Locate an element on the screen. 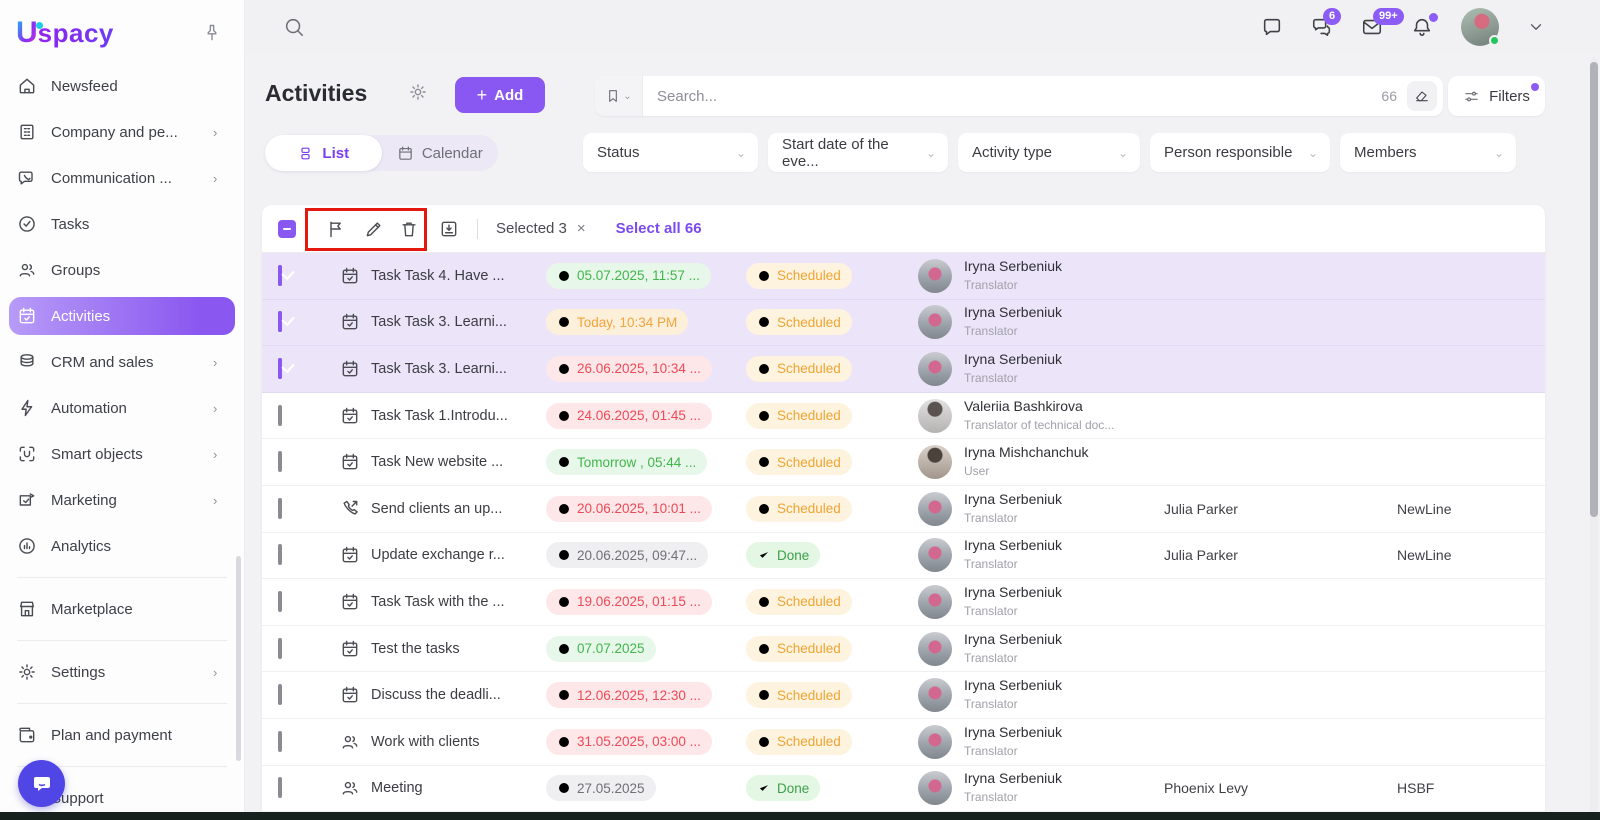 The height and width of the screenshot is (820, 1600). person-role: Translator is located at coordinates (991, 657).